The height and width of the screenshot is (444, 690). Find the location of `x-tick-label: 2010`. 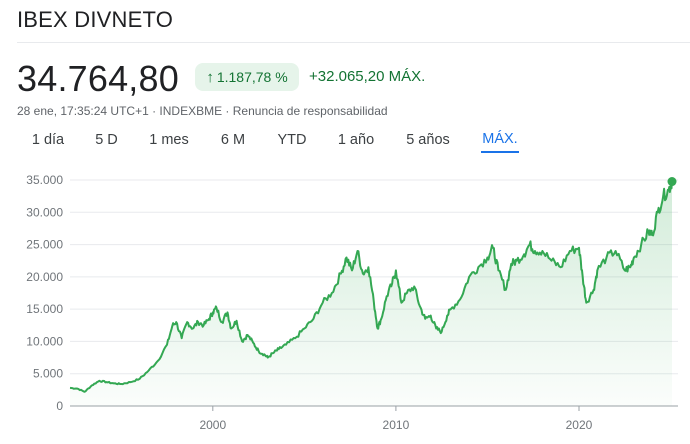

x-tick-label: 2010 is located at coordinates (396, 425).